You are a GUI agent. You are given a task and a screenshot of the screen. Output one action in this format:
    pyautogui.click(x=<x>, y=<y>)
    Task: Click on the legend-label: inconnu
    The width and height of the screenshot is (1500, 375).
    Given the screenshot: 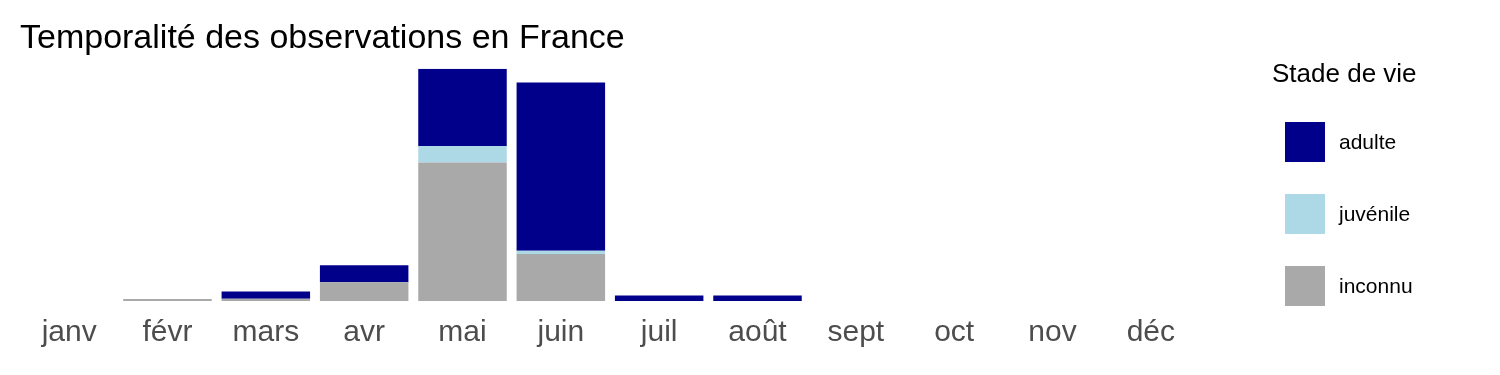 What is the action you would take?
    pyautogui.click(x=1376, y=286)
    